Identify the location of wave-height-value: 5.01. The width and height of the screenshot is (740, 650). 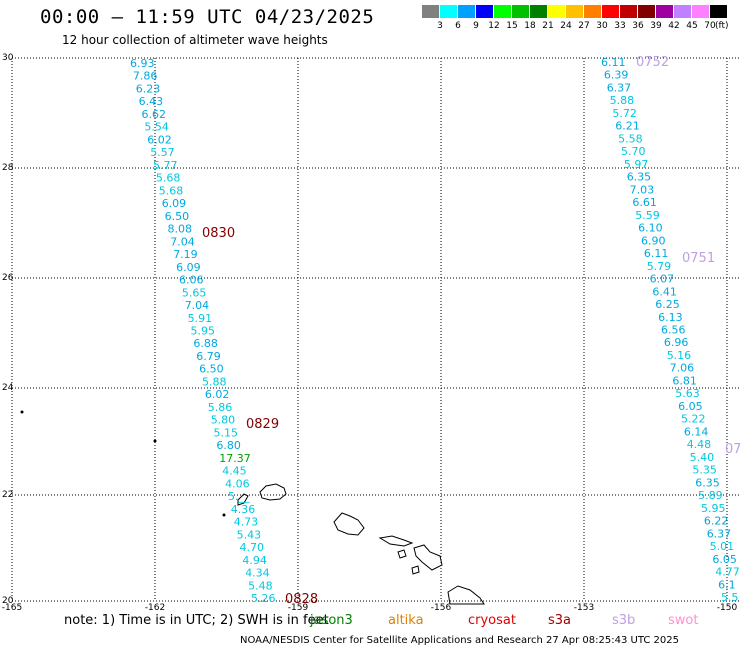
(722, 546).